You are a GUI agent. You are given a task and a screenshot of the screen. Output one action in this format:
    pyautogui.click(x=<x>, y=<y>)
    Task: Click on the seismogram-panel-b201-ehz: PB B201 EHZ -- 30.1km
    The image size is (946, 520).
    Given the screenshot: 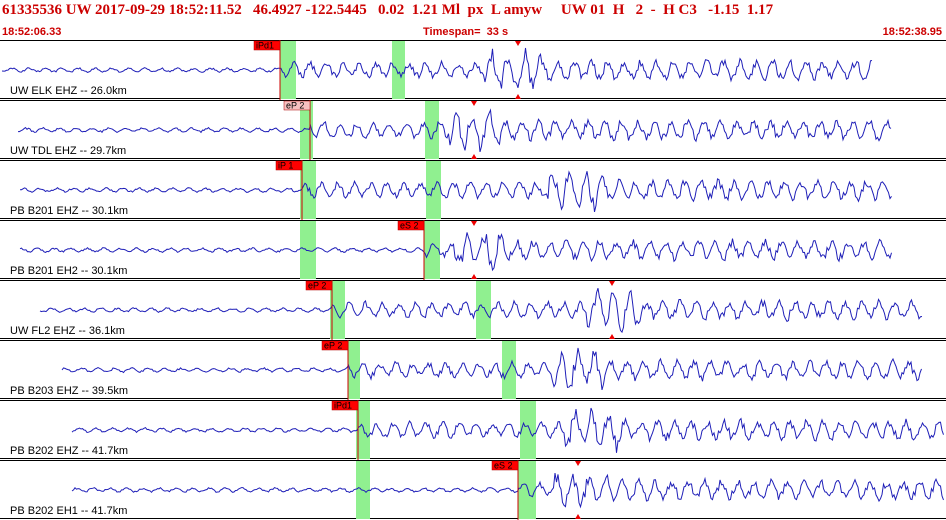 What is the action you would take?
    pyautogui.click(x=473, y=189)
    